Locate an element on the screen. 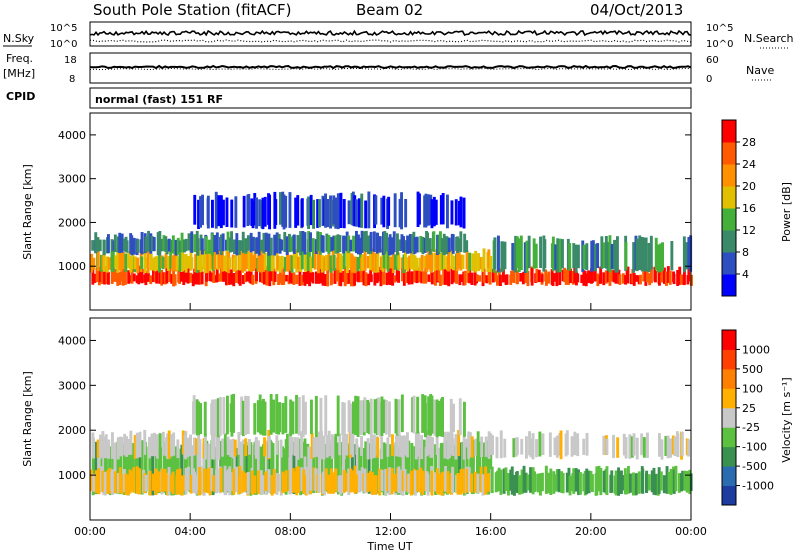  colorbar-tick-label: 100 is located at coordinates (752, 388).